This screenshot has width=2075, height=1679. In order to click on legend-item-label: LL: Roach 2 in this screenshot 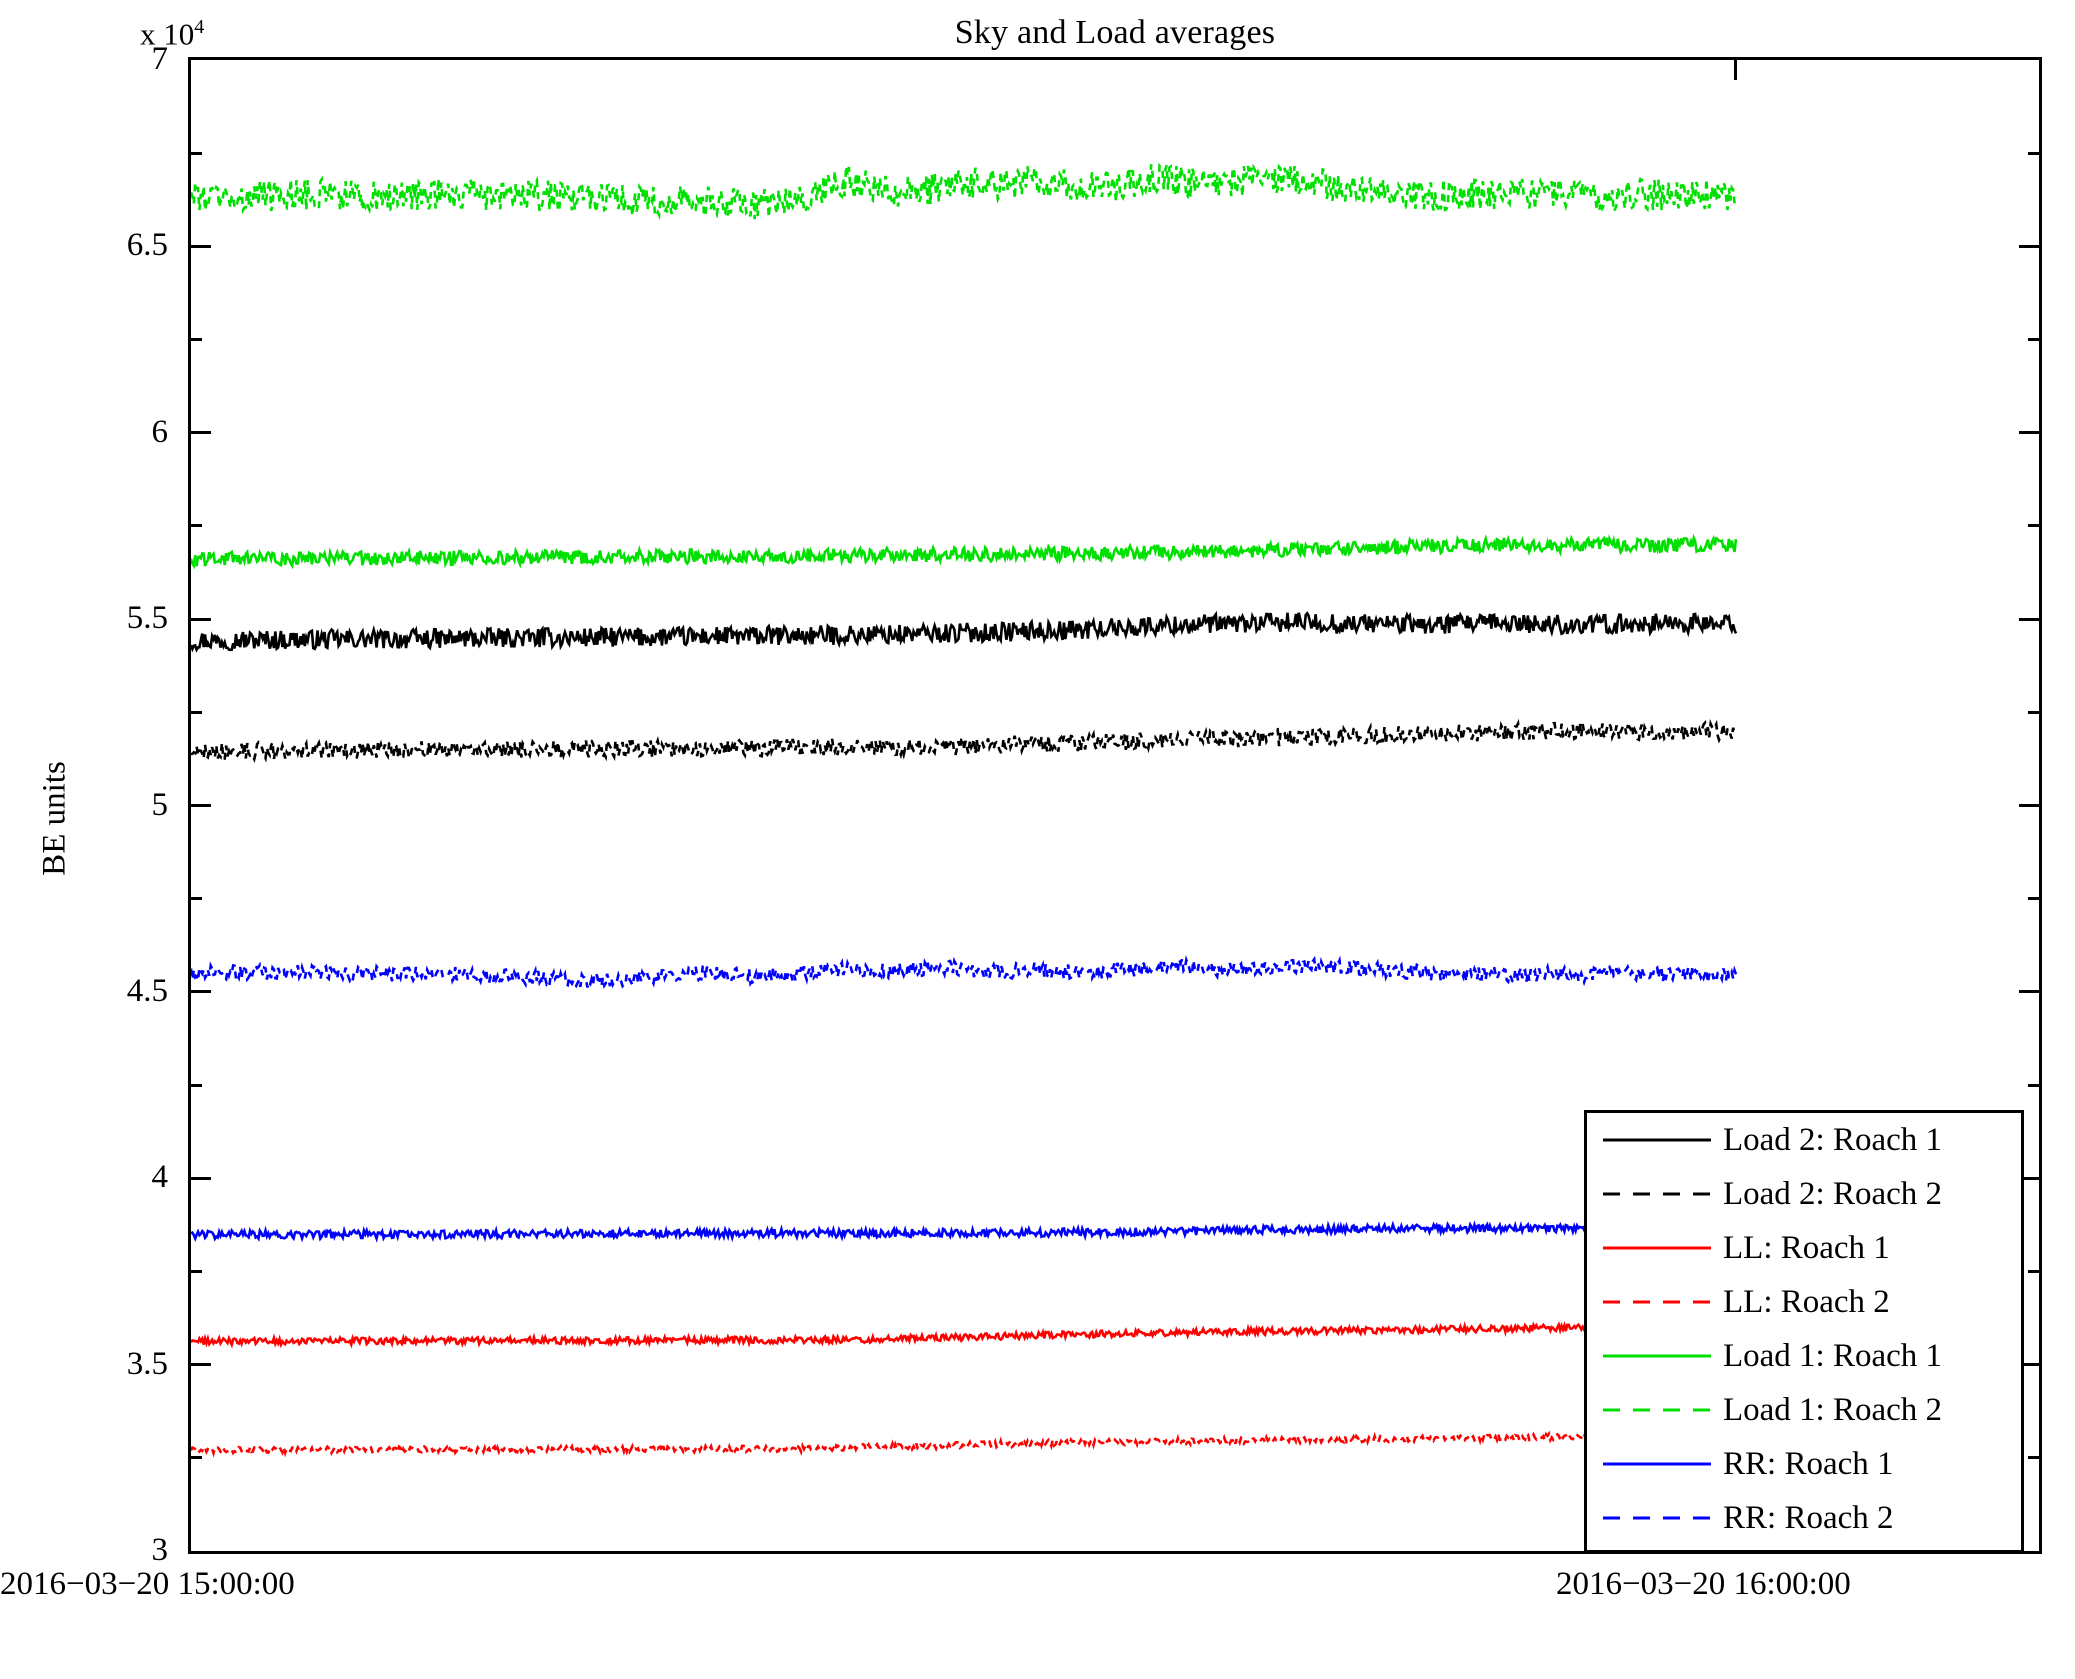, I will do `click(1806, 1301)`.